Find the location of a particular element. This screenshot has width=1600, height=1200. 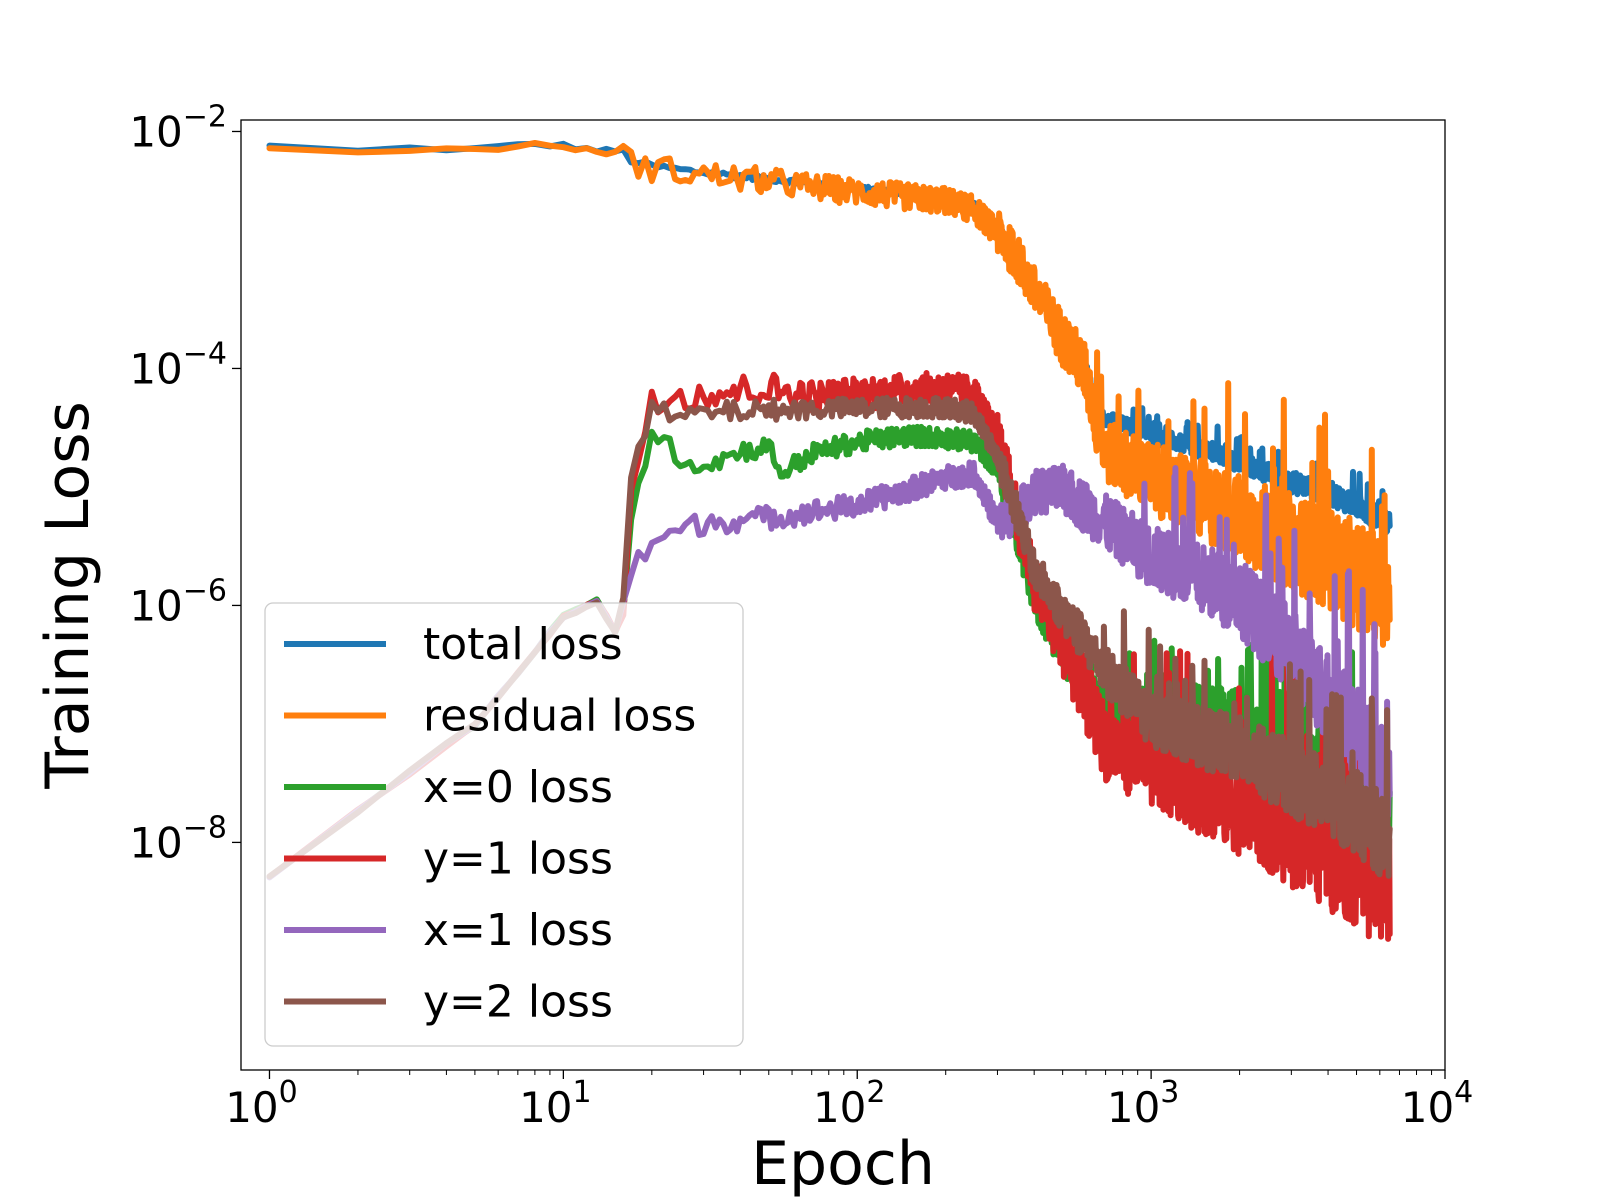

x-tick-label: 10³ is located at coordinates (1143, 1103).